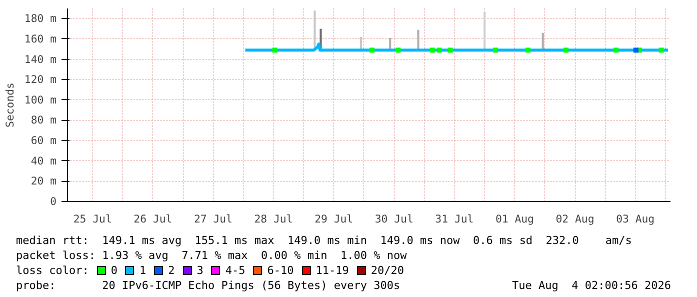 The height and width of the screenshot is (297, 697). I want to click on x-tick-label: 30 Jul, so click(394, 219).